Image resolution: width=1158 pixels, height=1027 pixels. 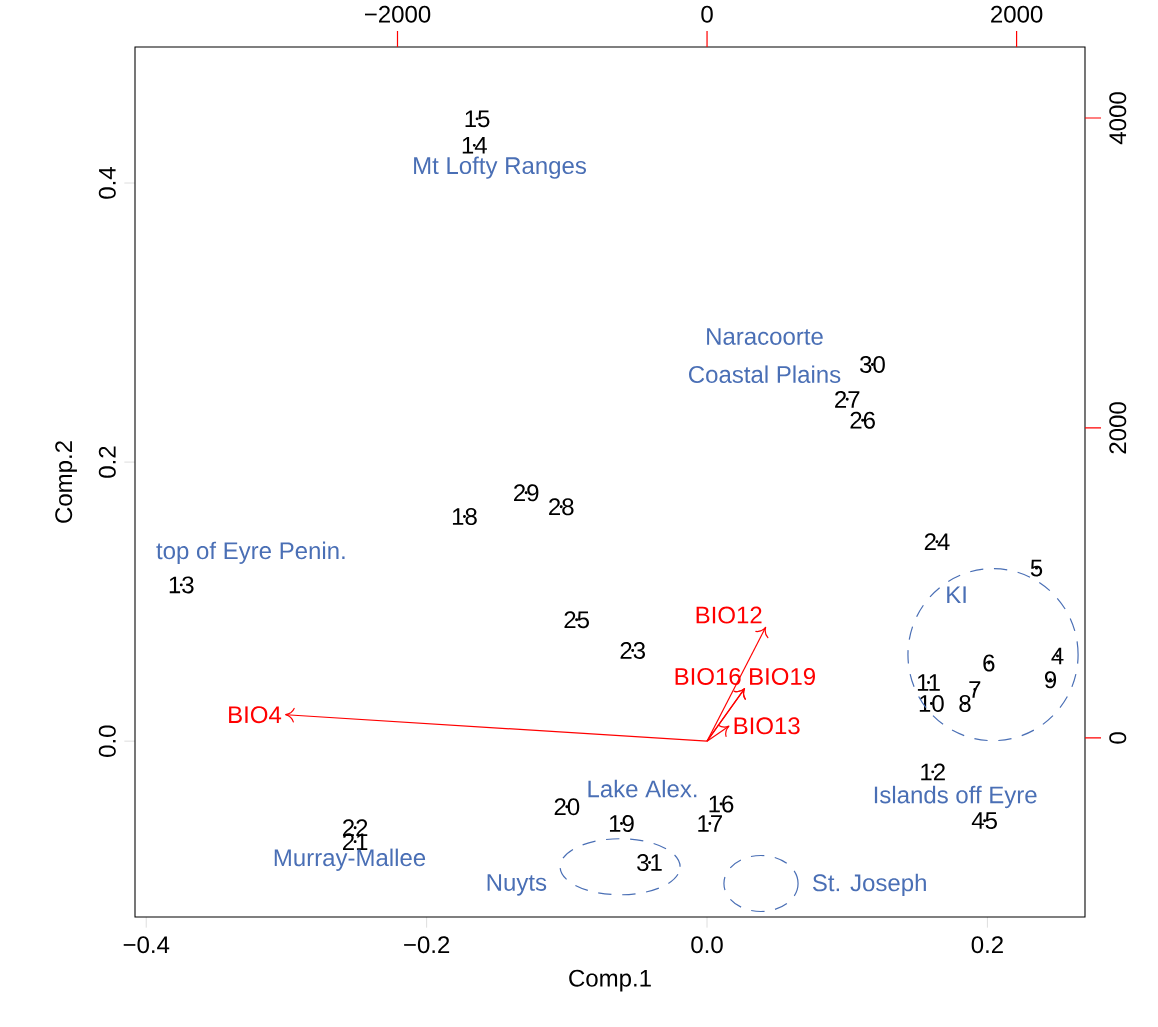 What do you see at coordinates (576, 620) in the screenshot?
I see `series-label: 25` at bounding box center [576, 620].